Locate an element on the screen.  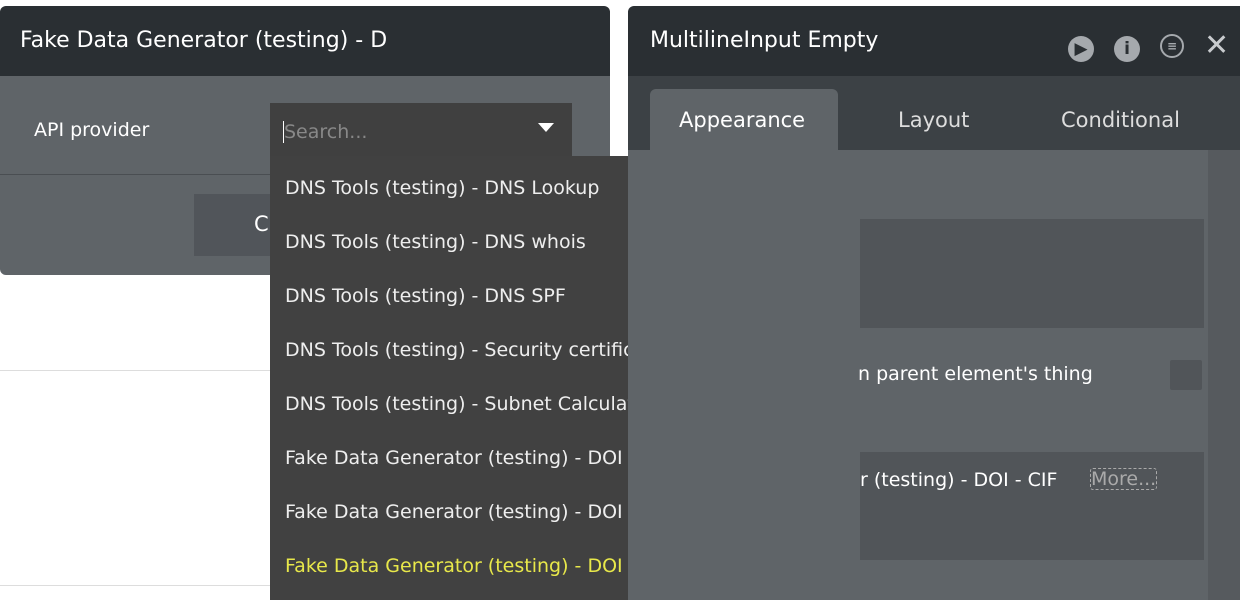
scrollbar-track is located at coordinates (1224, 375).